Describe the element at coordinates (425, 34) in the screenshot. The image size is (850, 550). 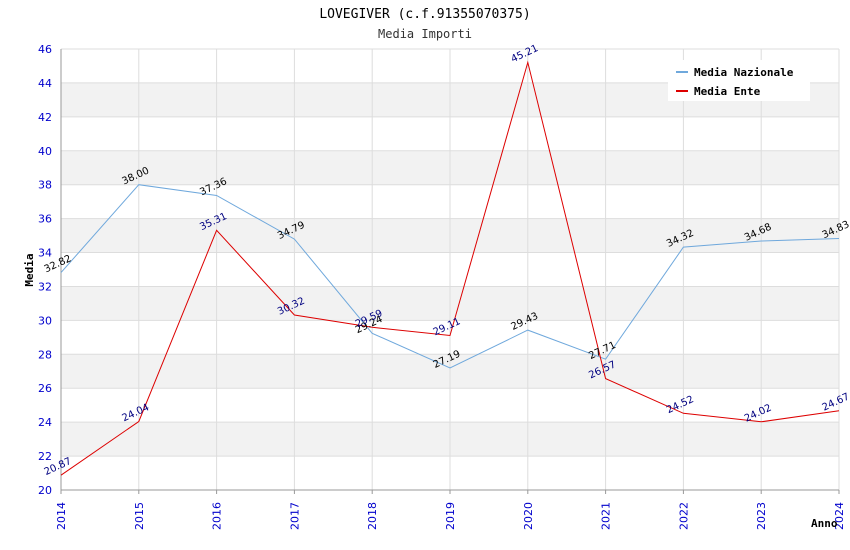
I see `chart-subtitle: Media Importi` at that location.